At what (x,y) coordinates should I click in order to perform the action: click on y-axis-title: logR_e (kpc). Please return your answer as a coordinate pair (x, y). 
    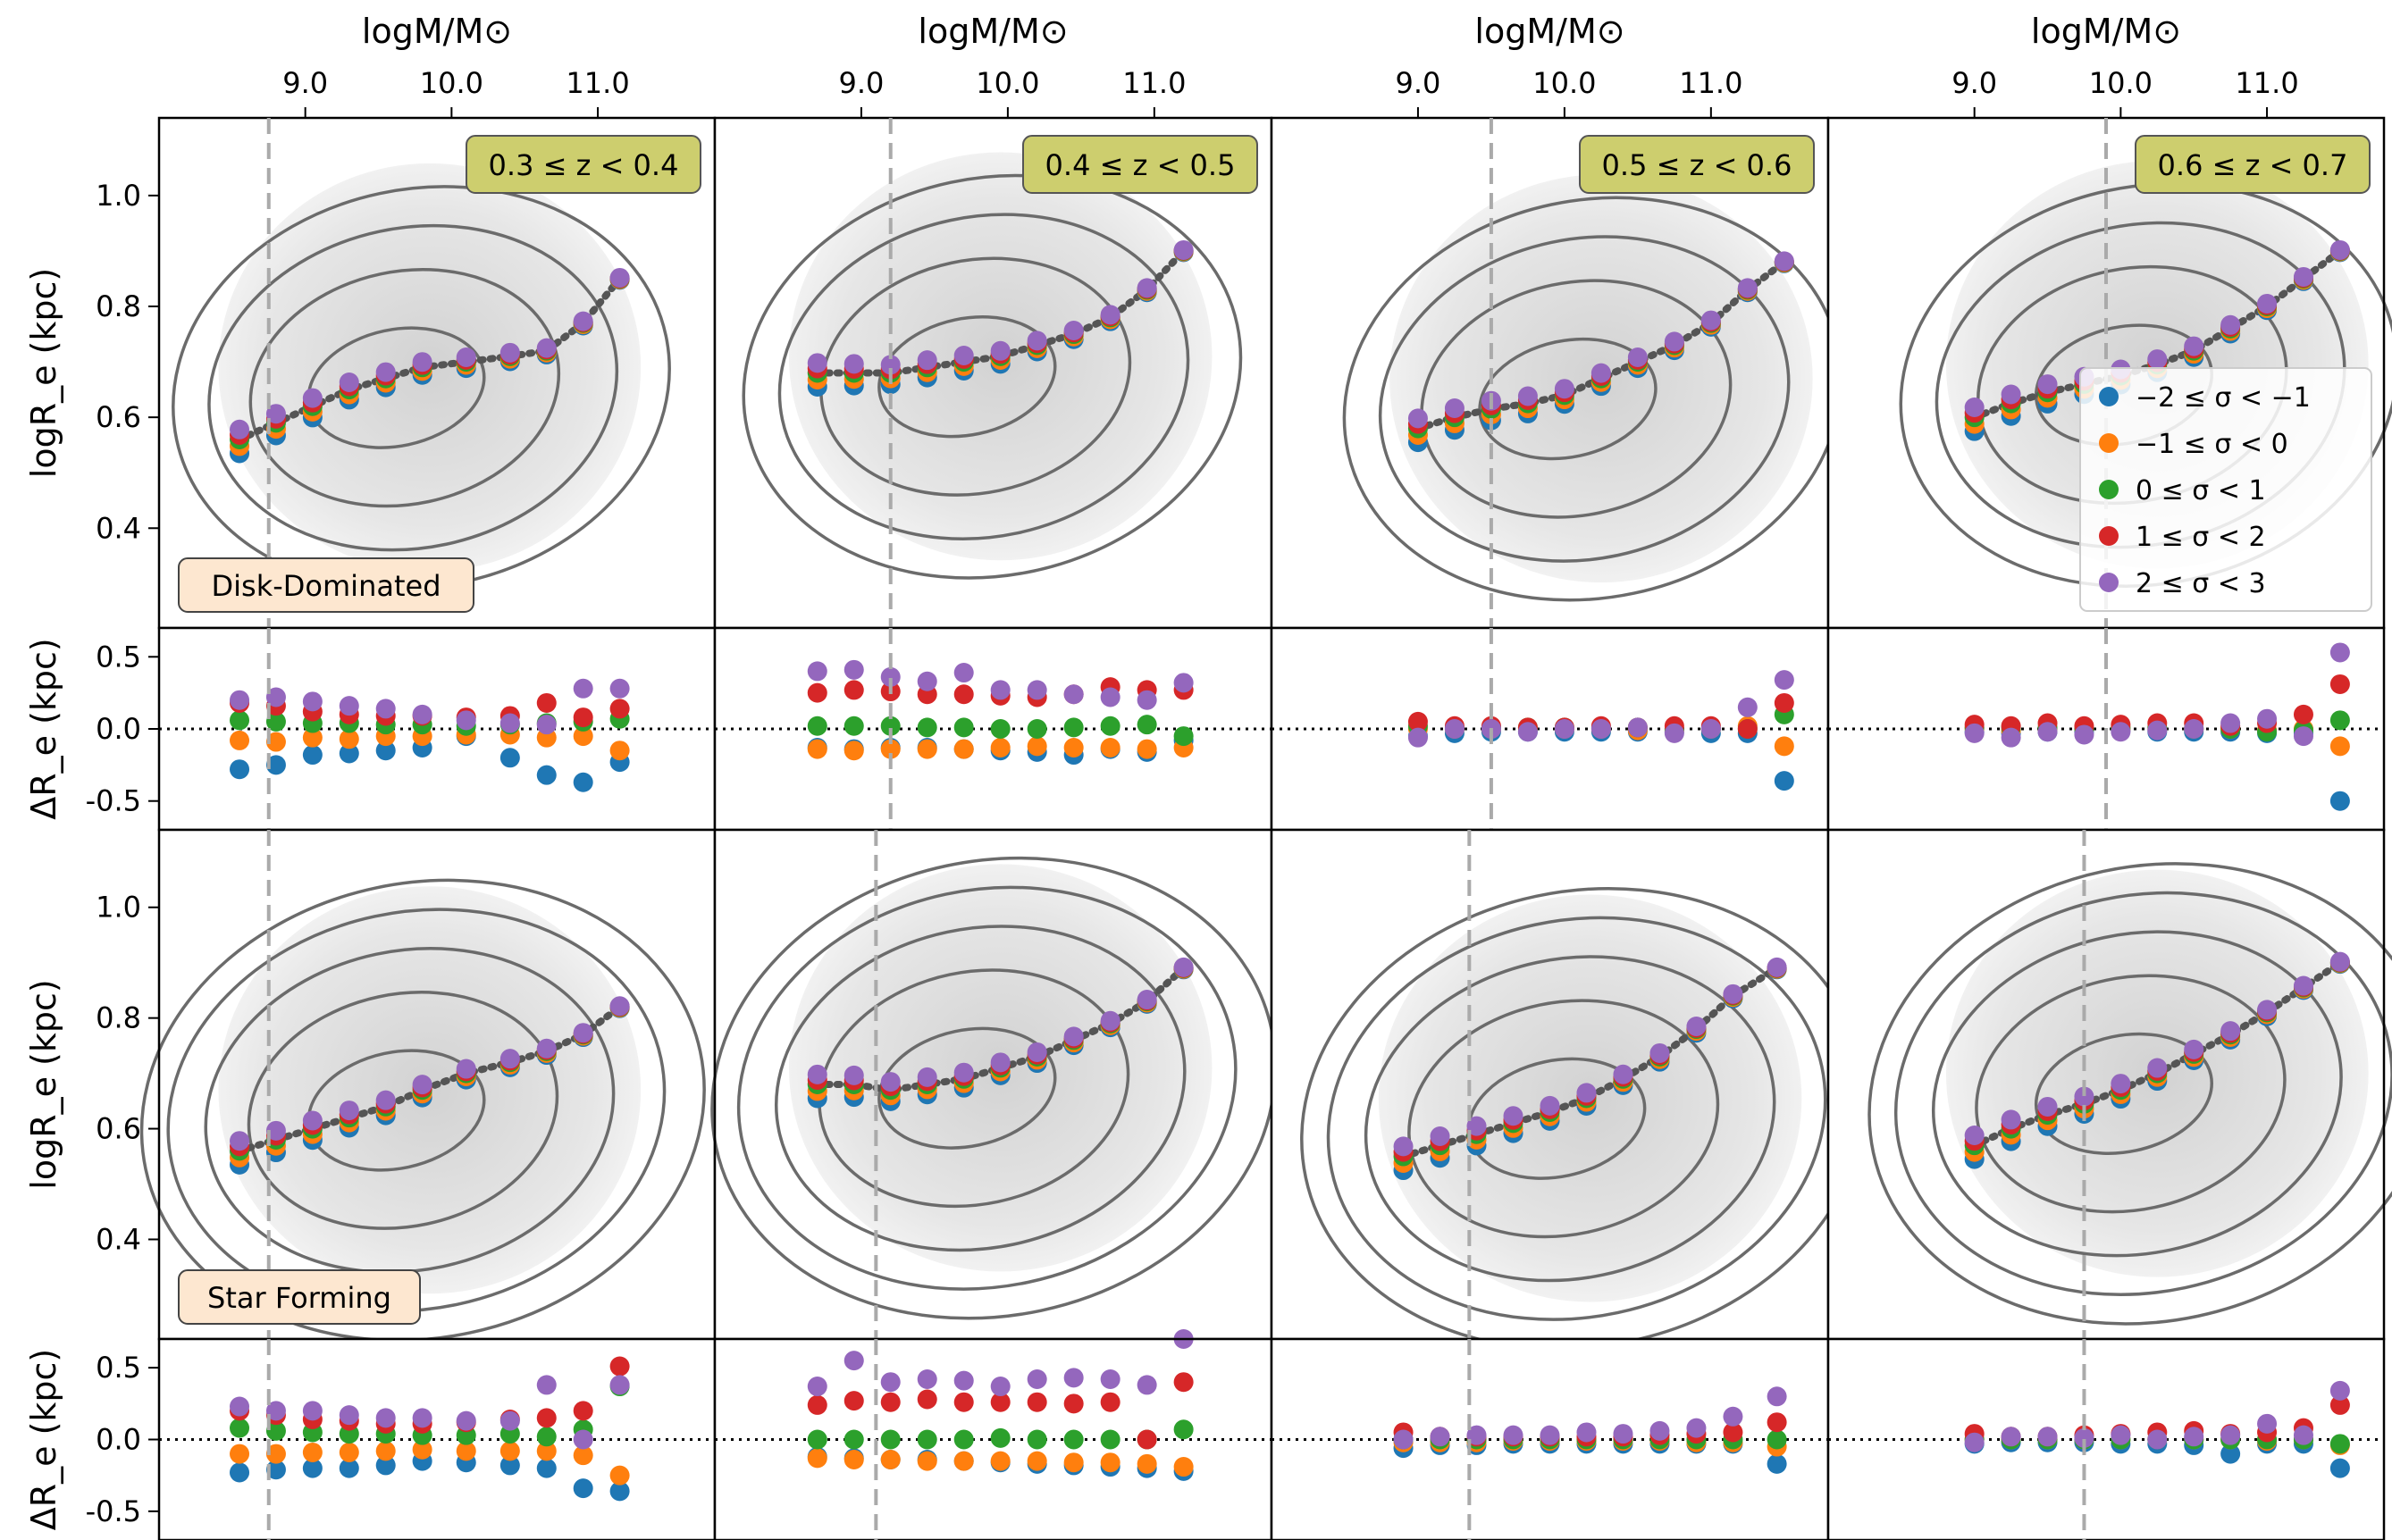
    Looking at the image, I should click on (43, 1084).